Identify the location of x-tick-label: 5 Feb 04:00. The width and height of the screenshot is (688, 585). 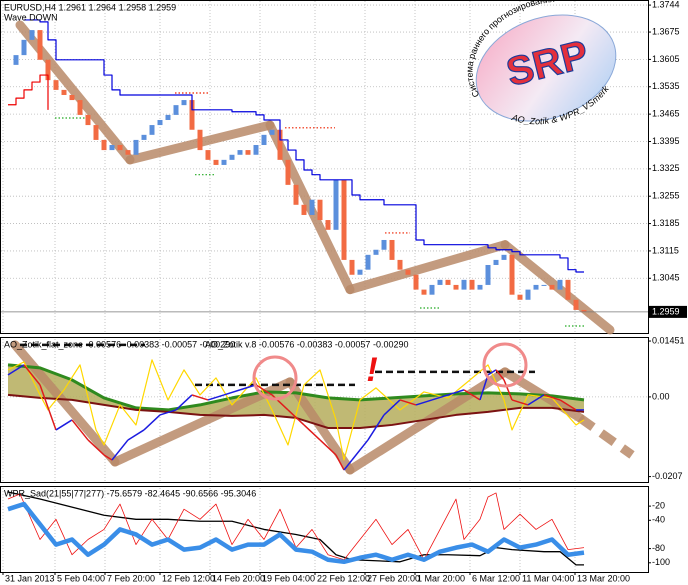
(81, 578).